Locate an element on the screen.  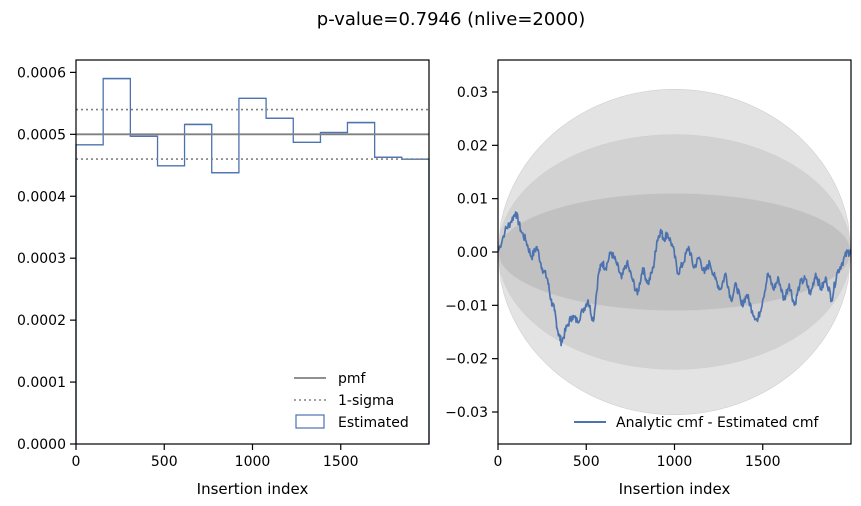
left-legend: pmf 1-sigma Estimated is located at coordinates (351, 401).